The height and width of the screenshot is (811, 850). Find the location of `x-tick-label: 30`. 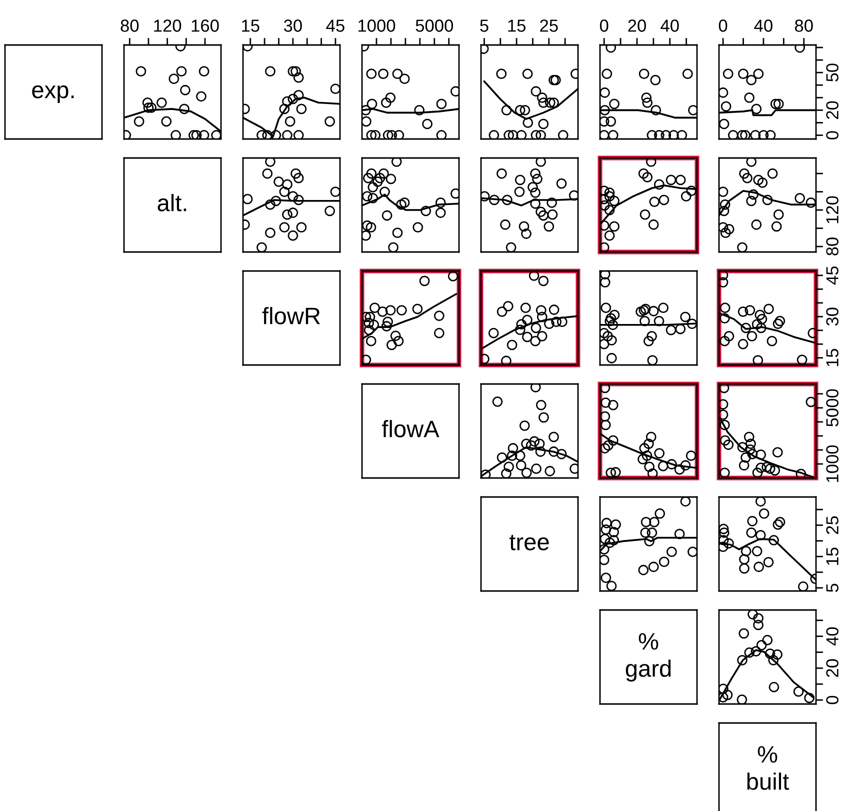

x-tick-label: 30 is located at coordinates (293, 26).